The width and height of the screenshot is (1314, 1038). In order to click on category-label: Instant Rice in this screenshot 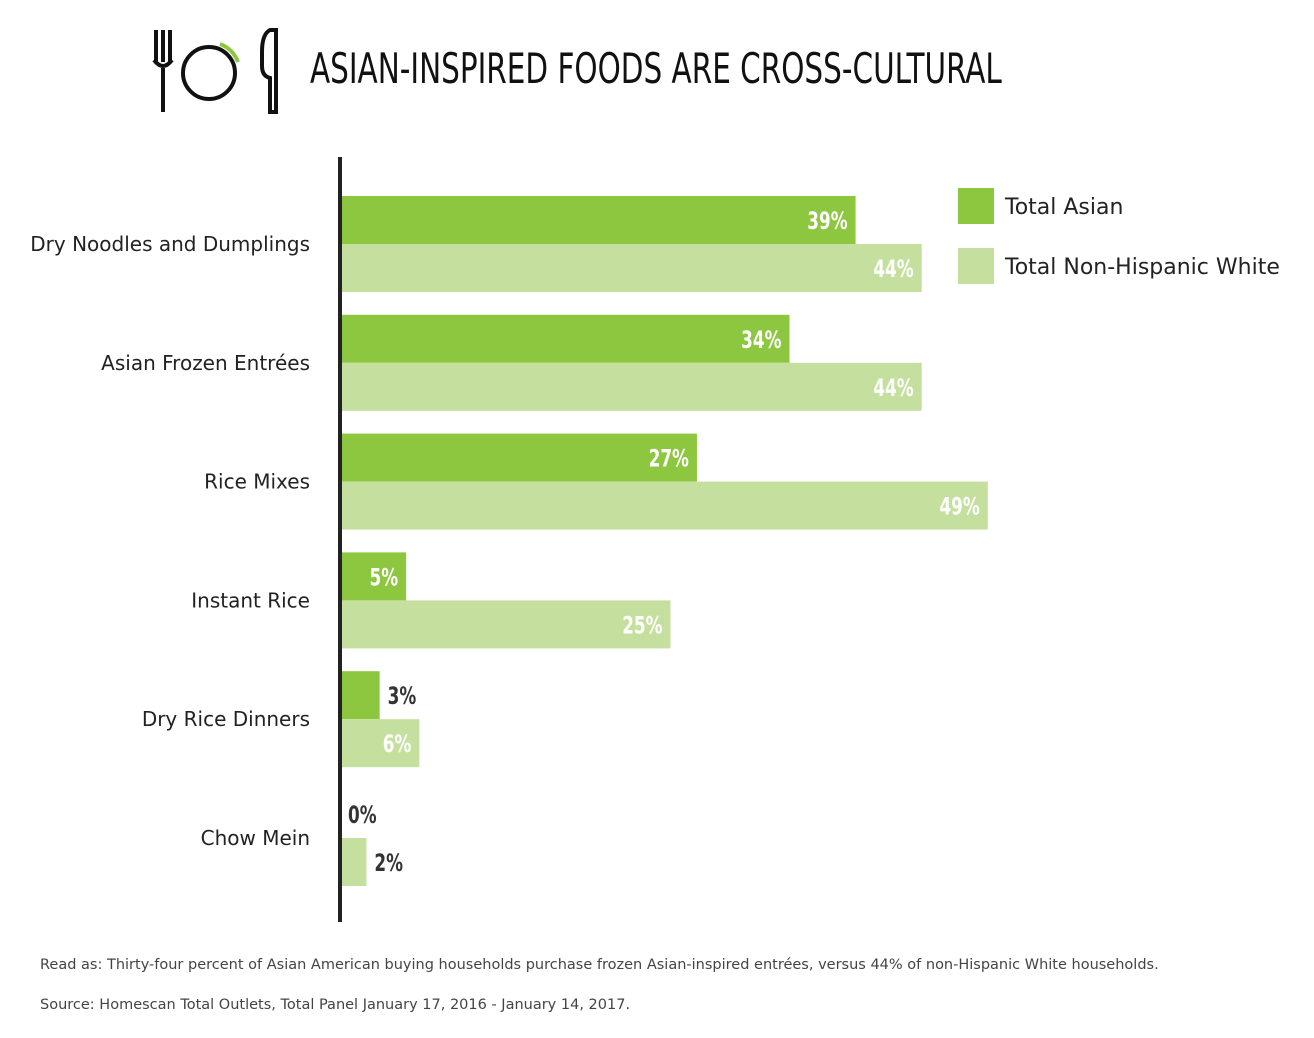, I will do `click(250, 600)`.